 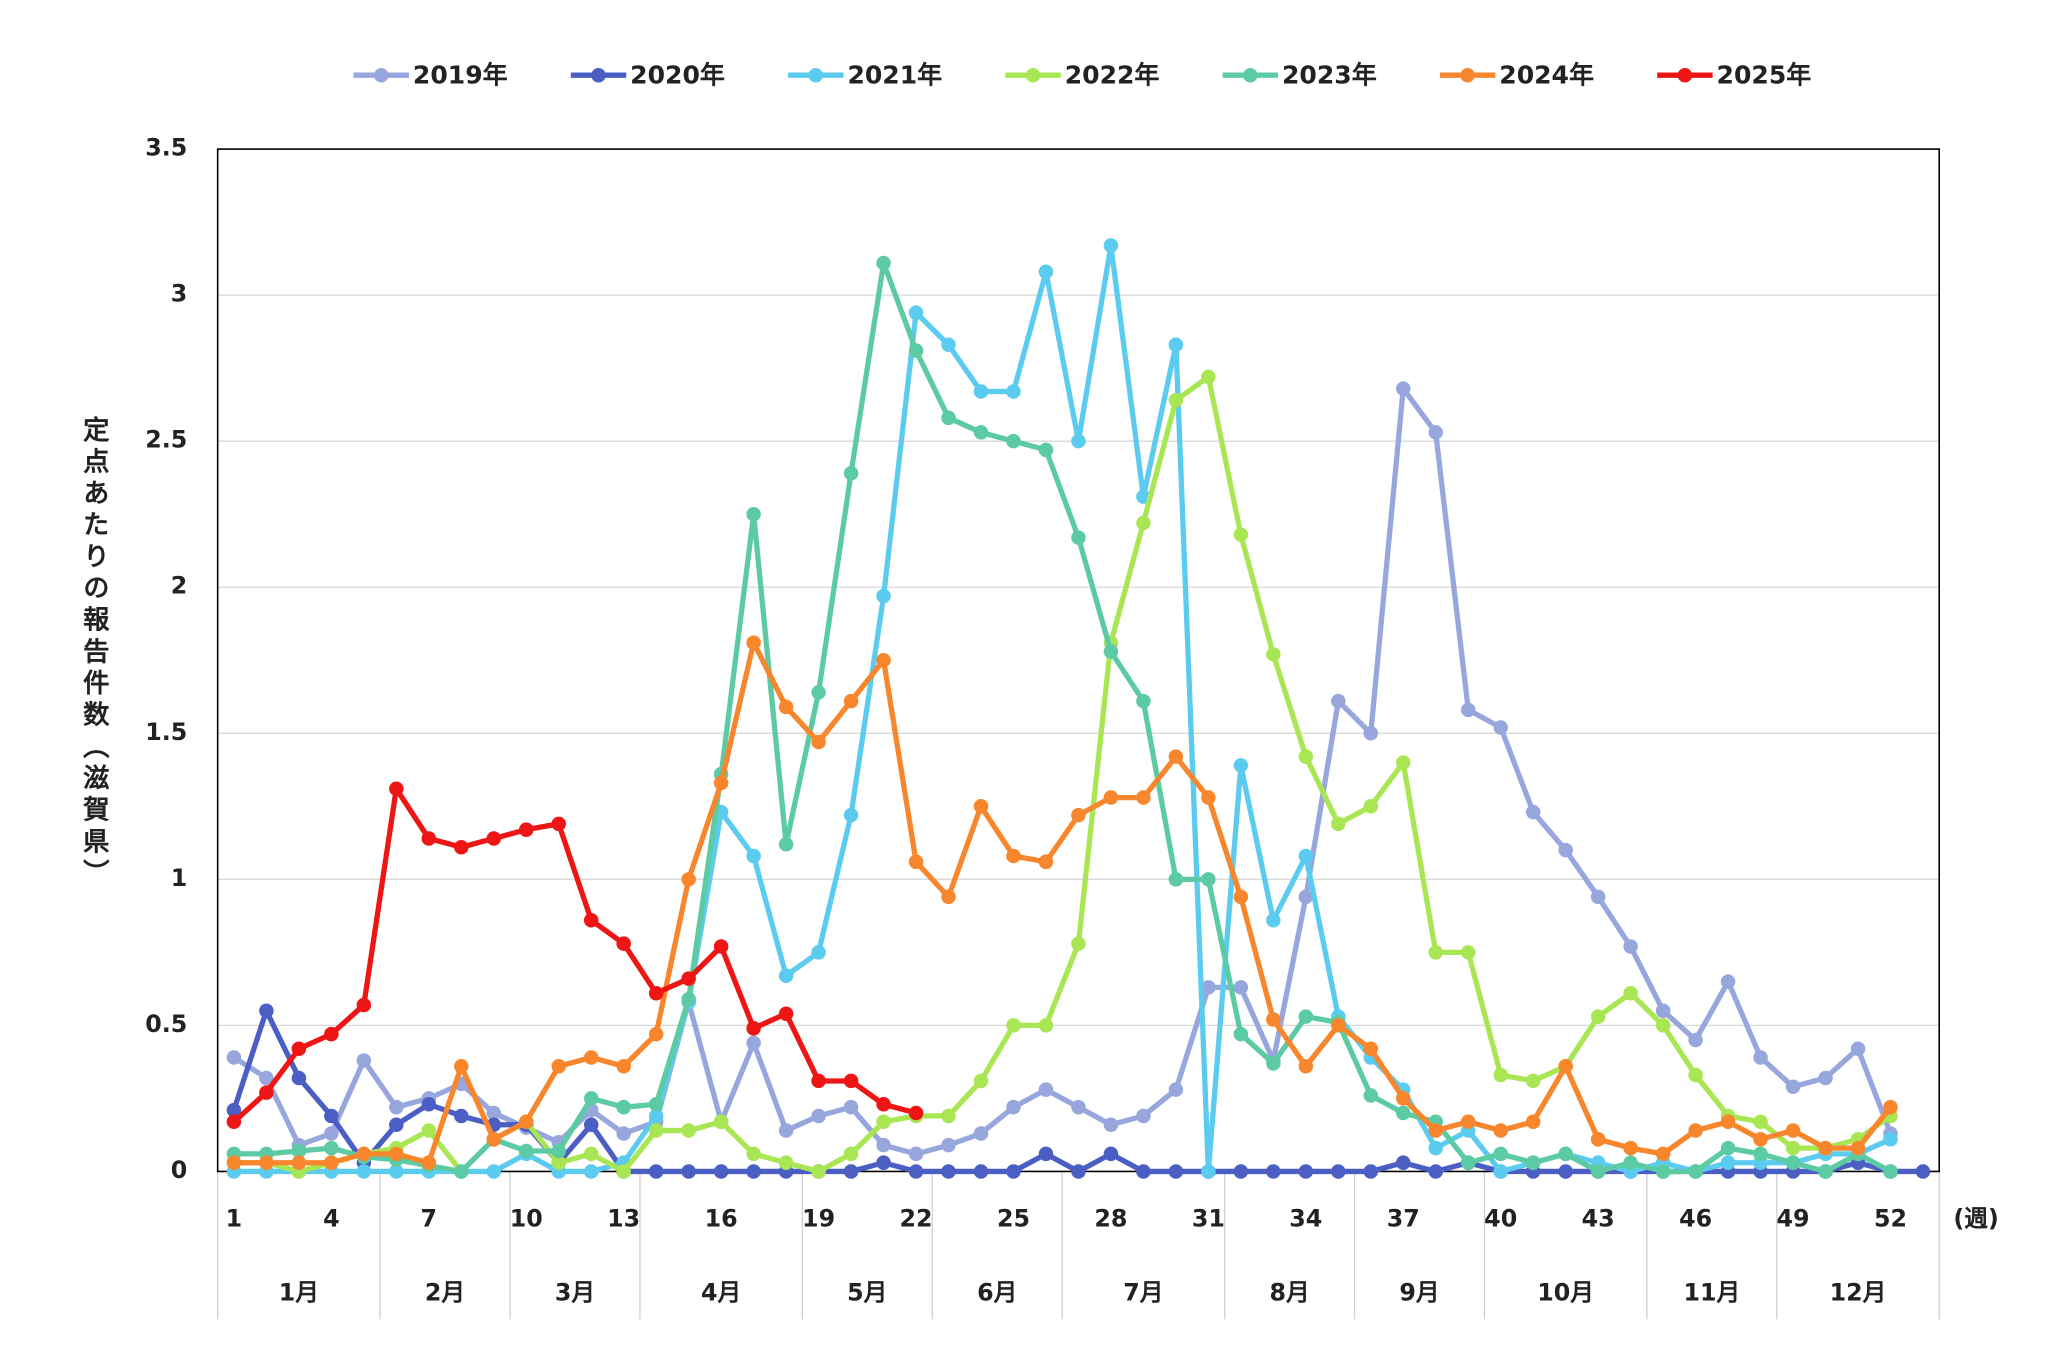 What do you see at coordinates (1143, 1293) in the screenshot?
I see `month-label: 7月` at bounding box center [1143, 1293].